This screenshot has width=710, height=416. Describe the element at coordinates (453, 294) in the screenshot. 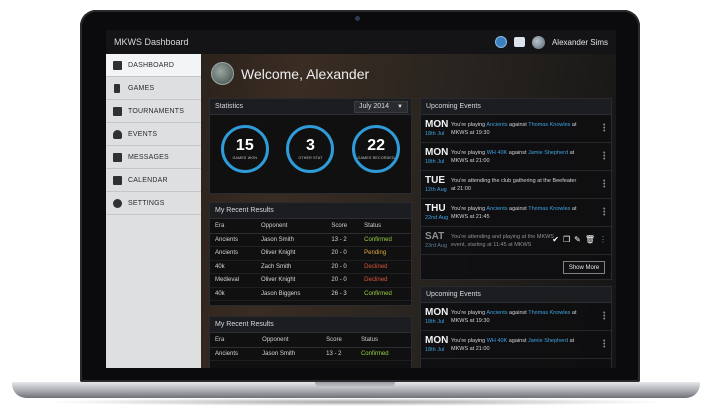

I see `panel-title: Upcoming Events` at that location.